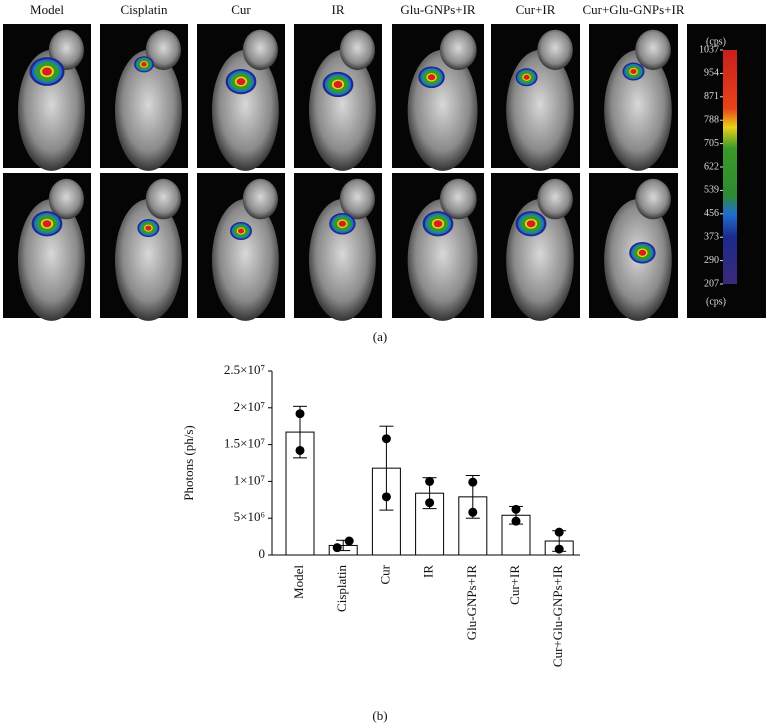  I want to click on column-label: Cur+IR, so click(536, 9).